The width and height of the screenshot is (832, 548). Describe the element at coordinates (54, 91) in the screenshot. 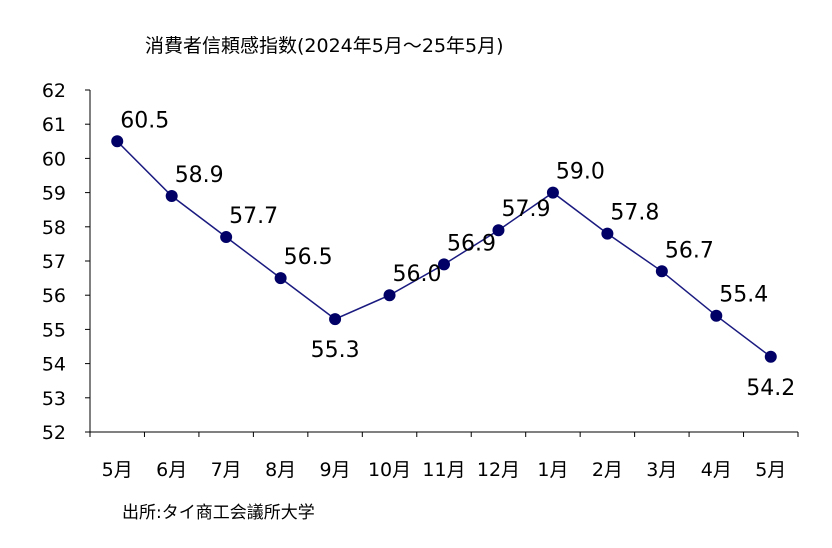

I see `y-tick-label: 62` at that location.